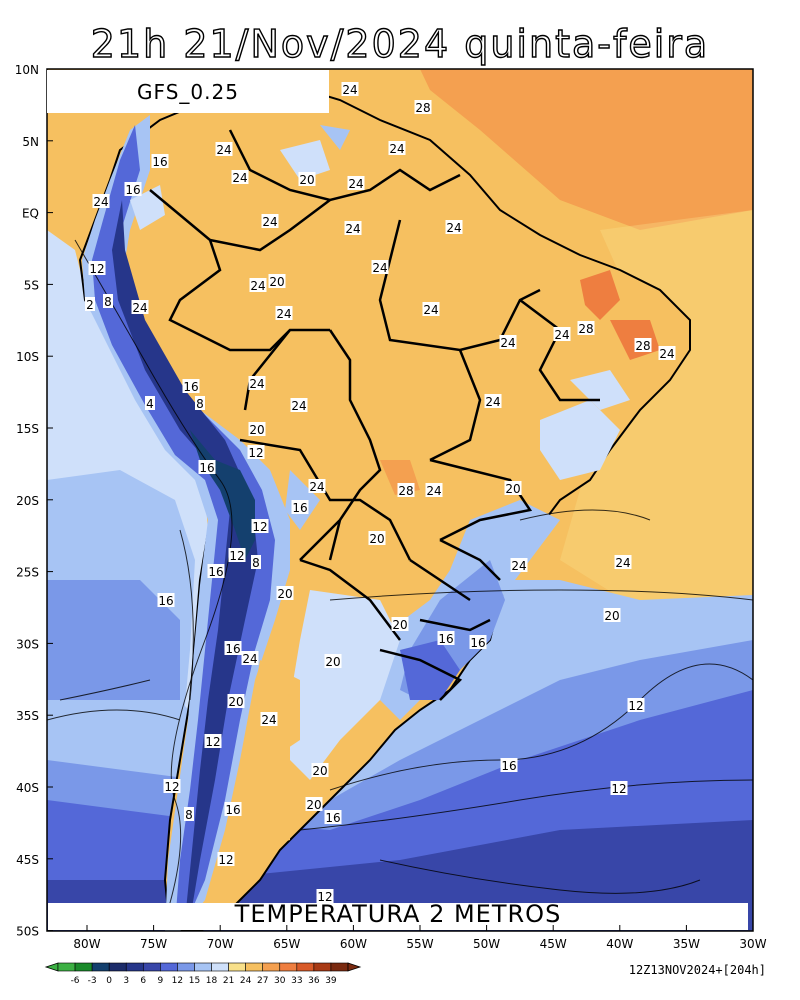 The image size is (800, 1000). Describe the element at coordinates (228, 981) in the screenshot. I see `colorbar-tick-label: 21` at that location.